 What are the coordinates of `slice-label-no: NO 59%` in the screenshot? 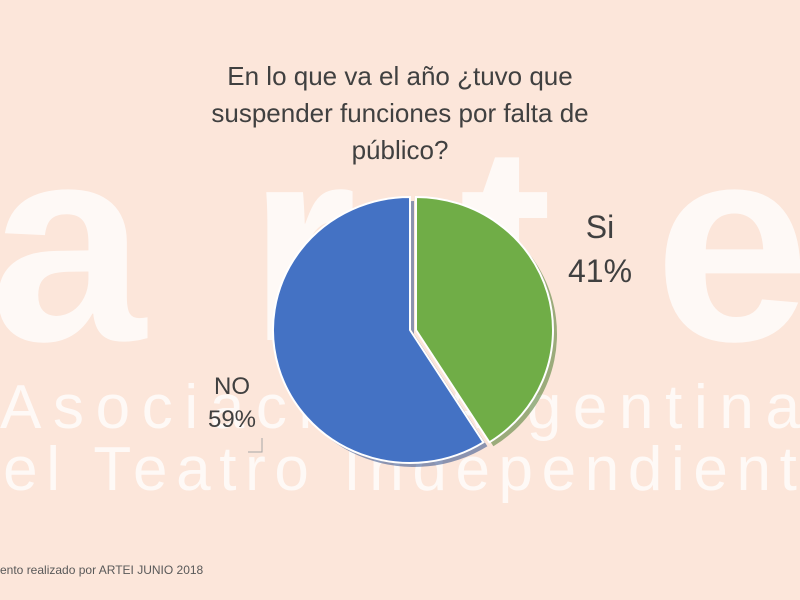 It's located at (232, 403).